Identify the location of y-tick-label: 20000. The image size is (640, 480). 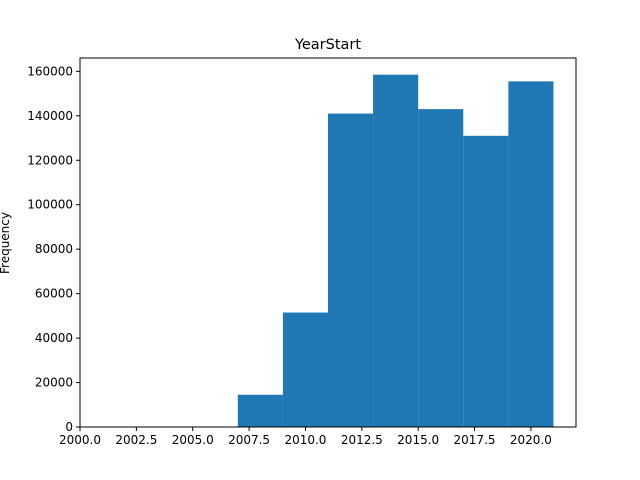
(54, 383).